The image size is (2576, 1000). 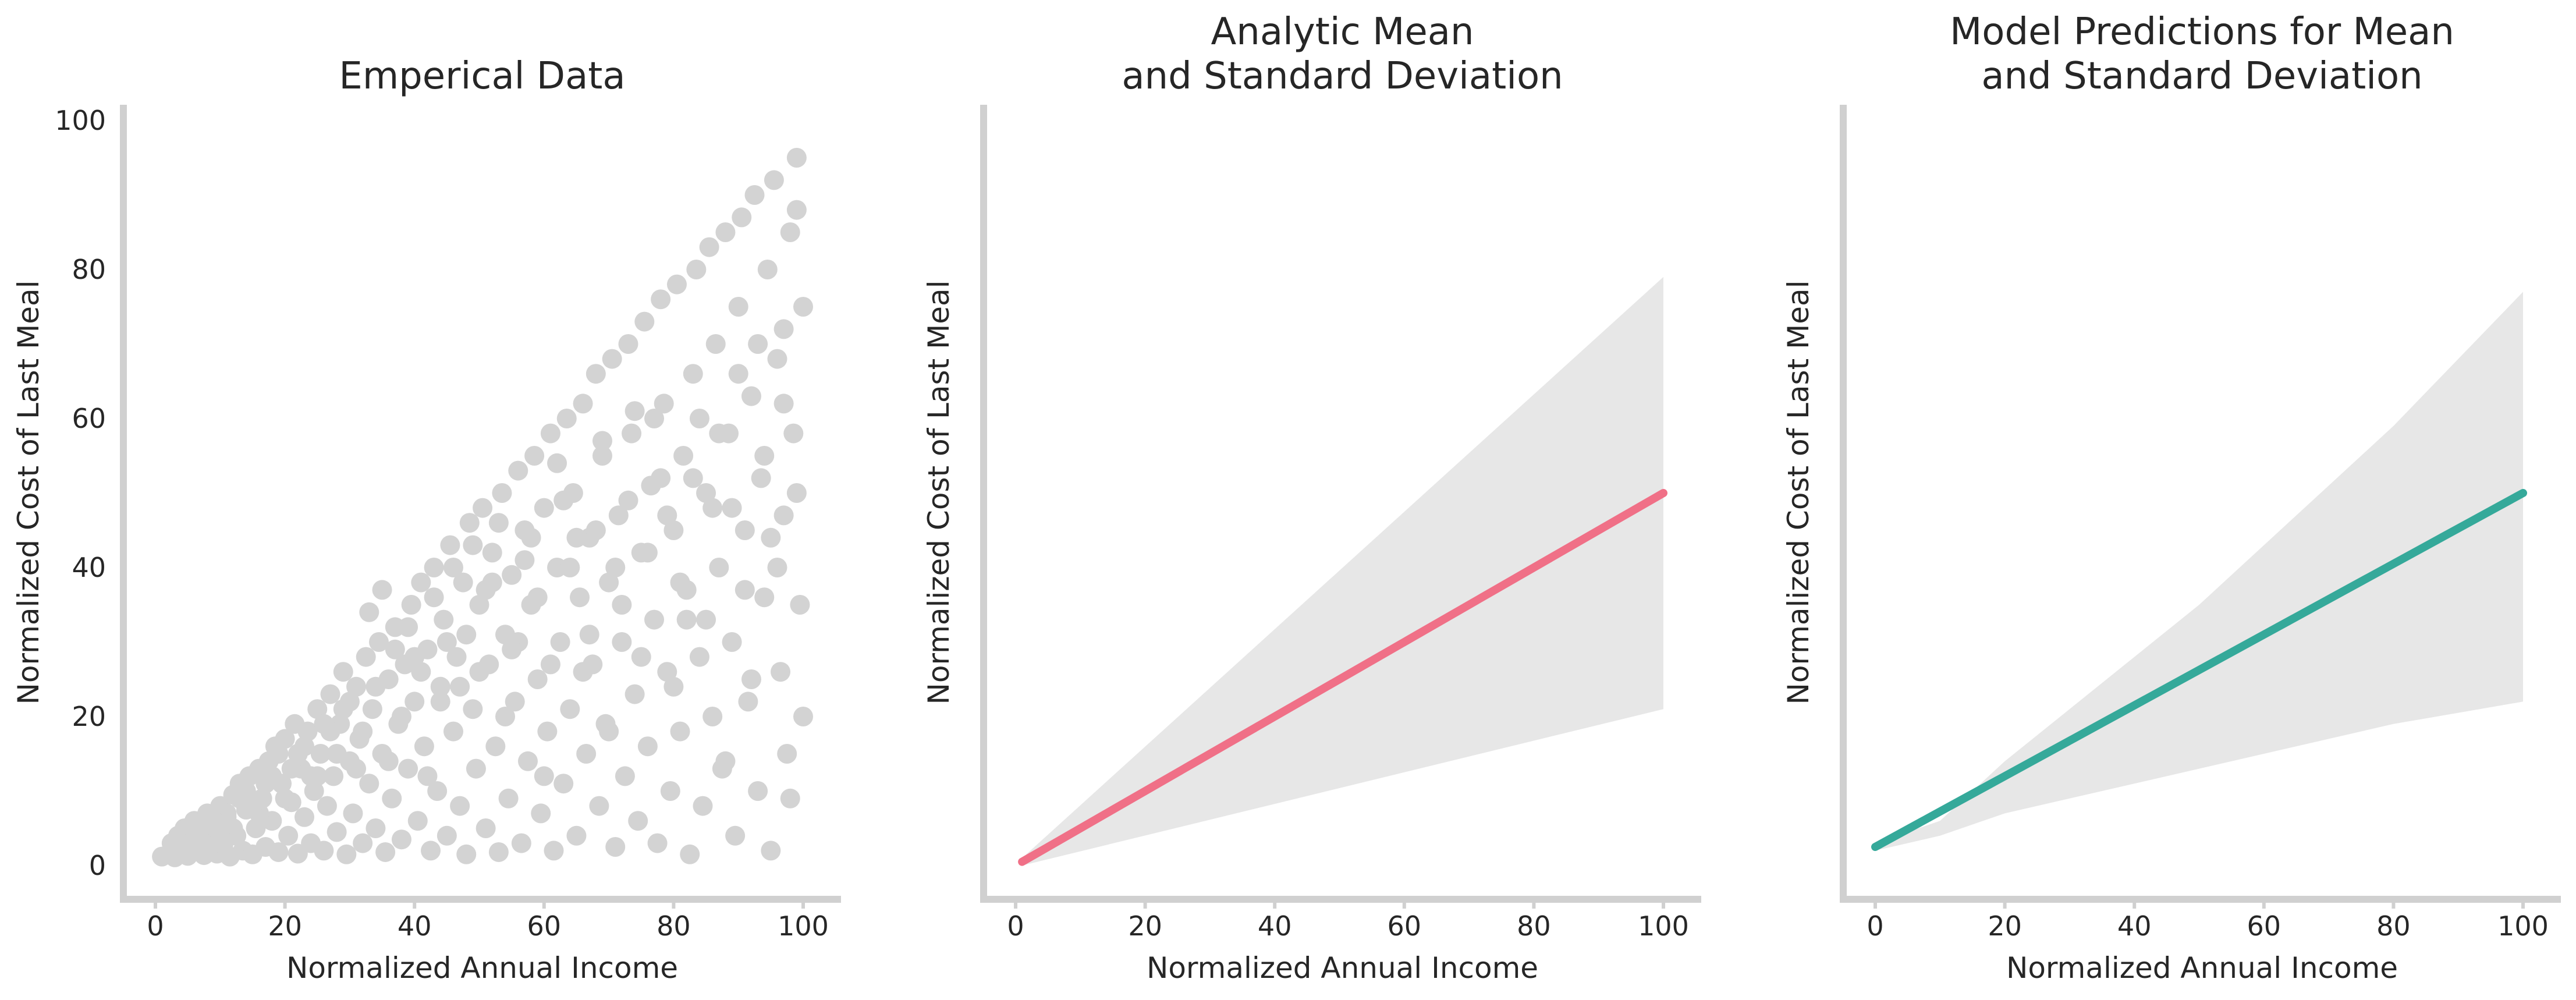 What do you see at coordinates (89, 269) in the screenshot?
I see `y-tick-label: 80` at bounding box center [89, 269].